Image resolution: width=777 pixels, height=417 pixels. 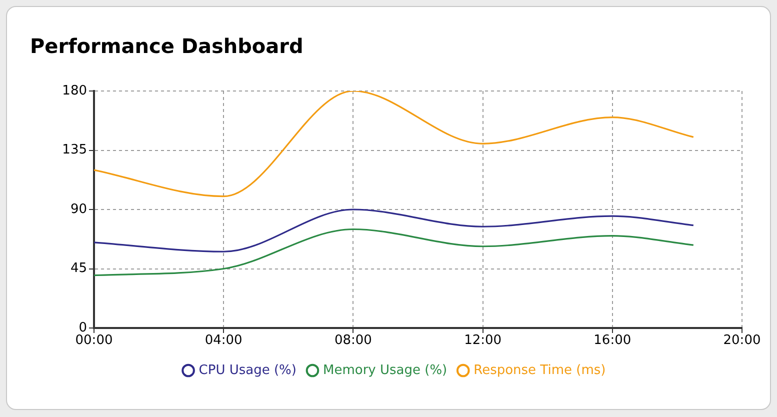 I want to click on x-tick-label: 16:00, so click(x=613, y=340).